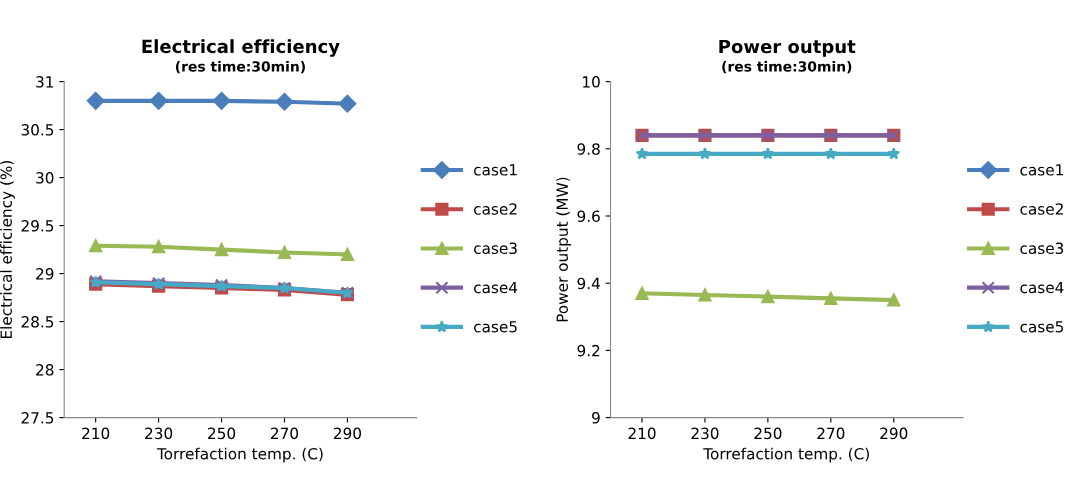  Describe the element at coordinates (45, 370) in the screenshot. I see `y-tick-label: 28` at that location.